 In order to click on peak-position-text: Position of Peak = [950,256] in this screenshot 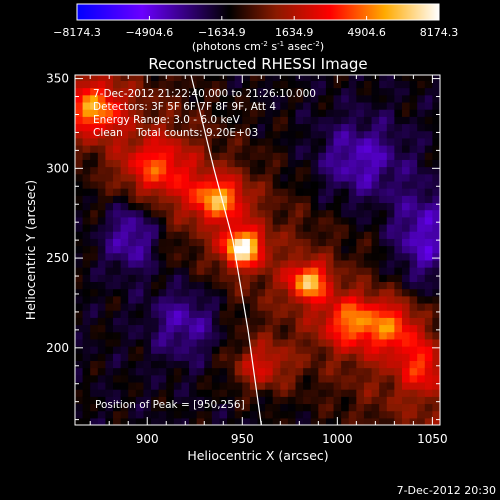, I will do `click(170, 405)`.